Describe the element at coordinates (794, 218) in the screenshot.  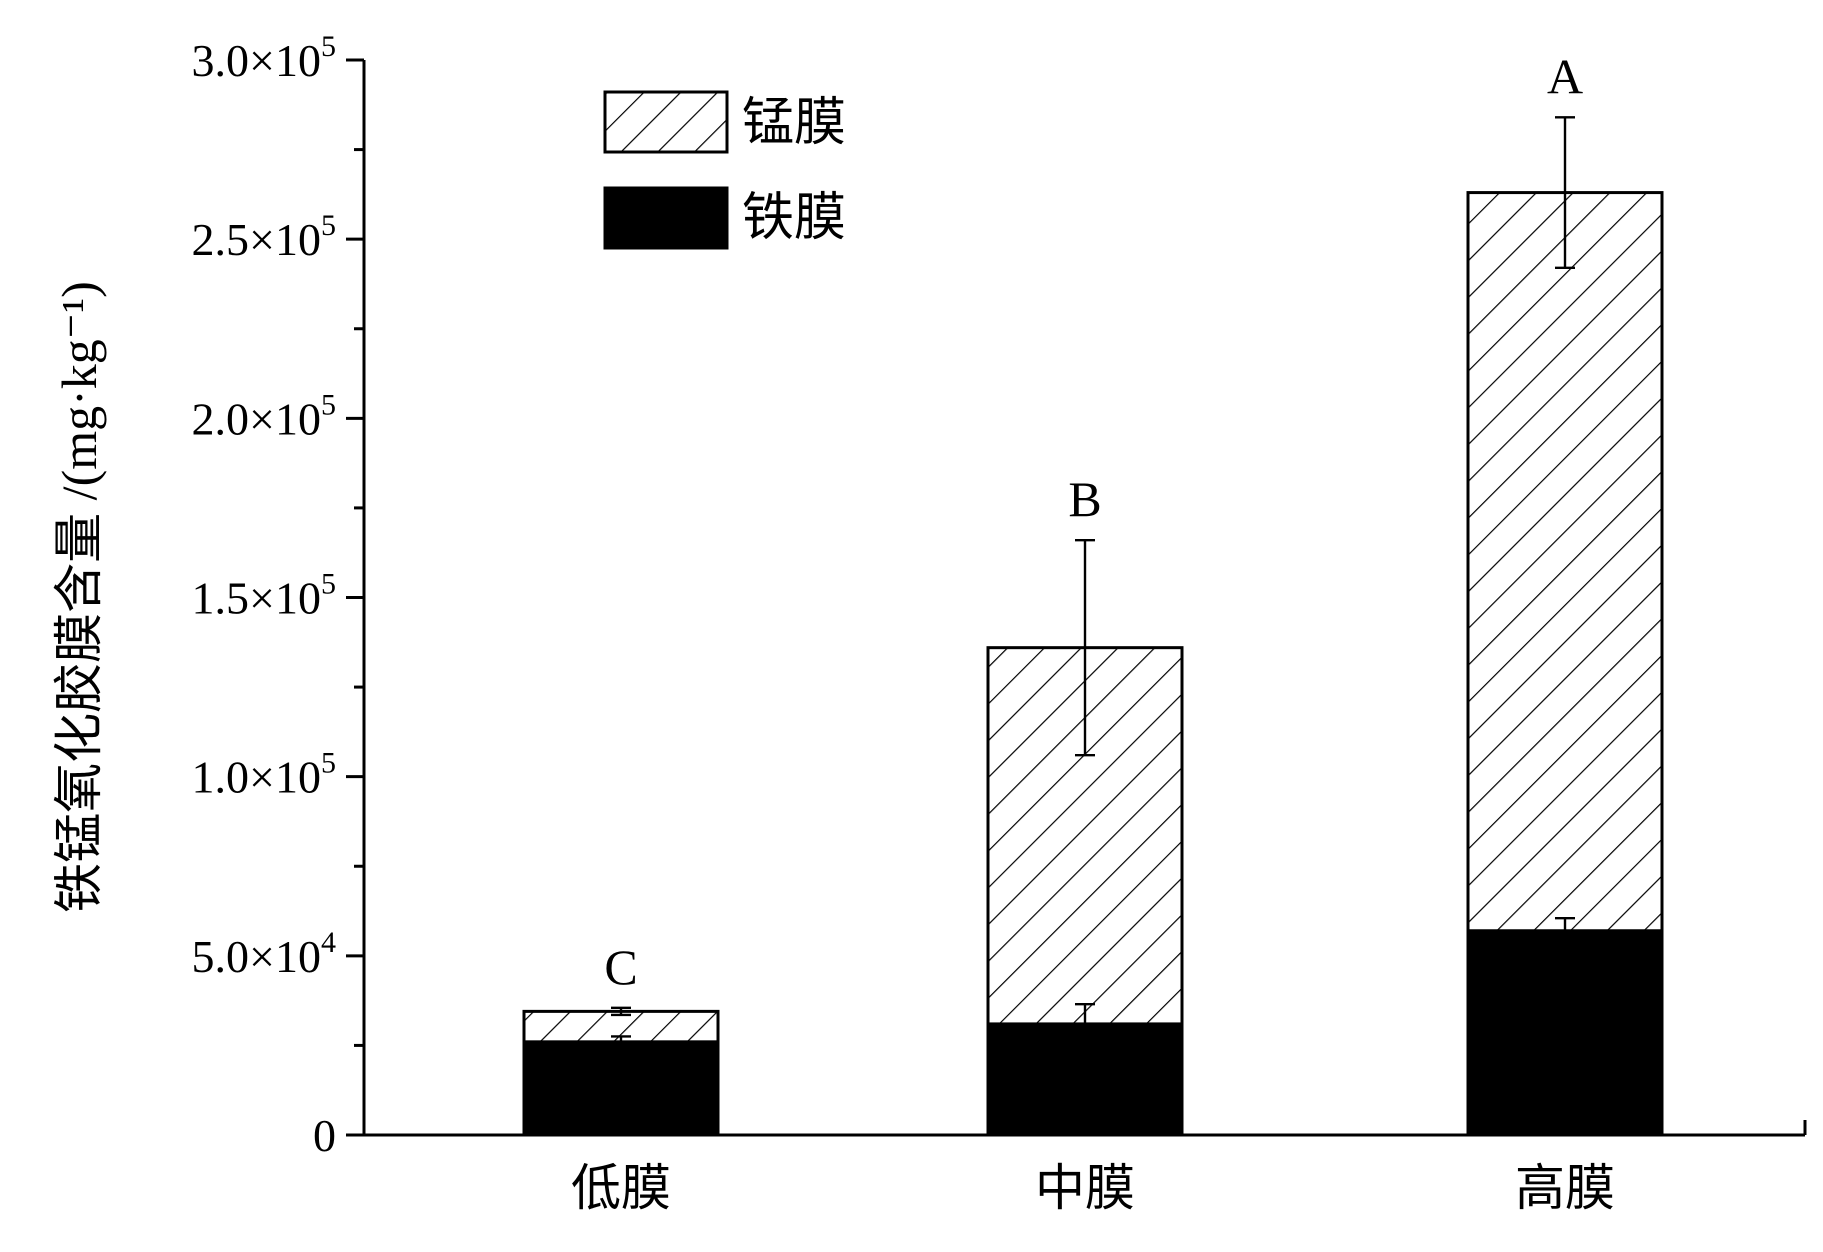
I see `legend-label-iron: 铁膜` at that location.